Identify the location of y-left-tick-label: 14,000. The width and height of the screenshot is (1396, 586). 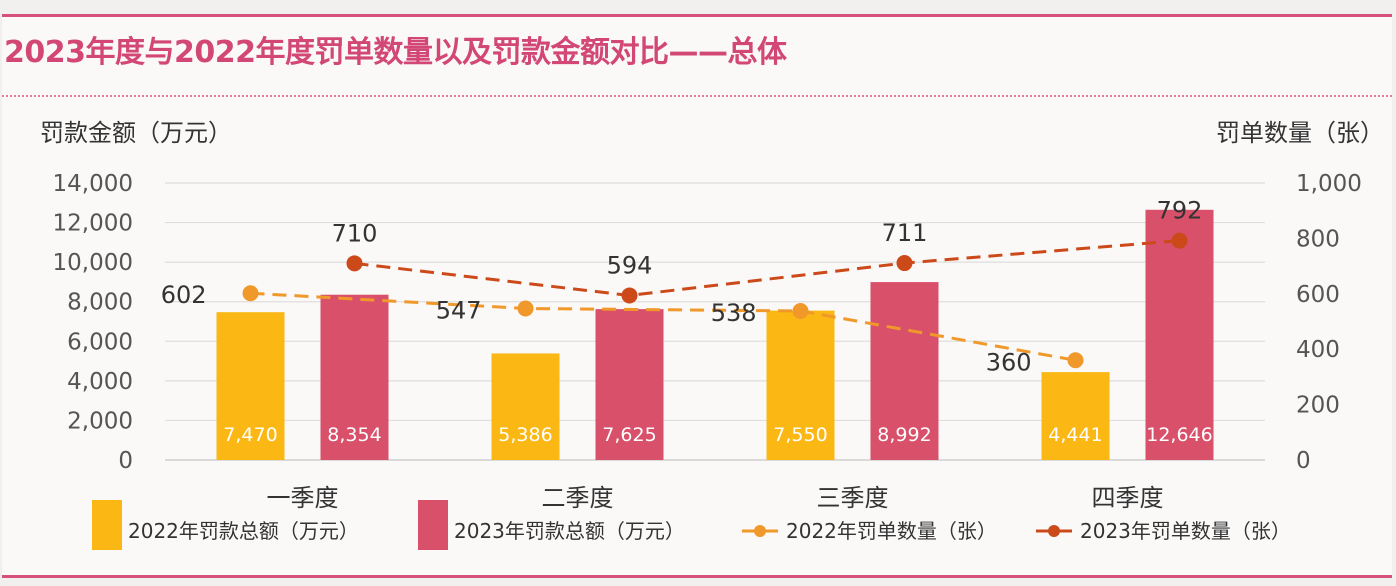
(93, 184).